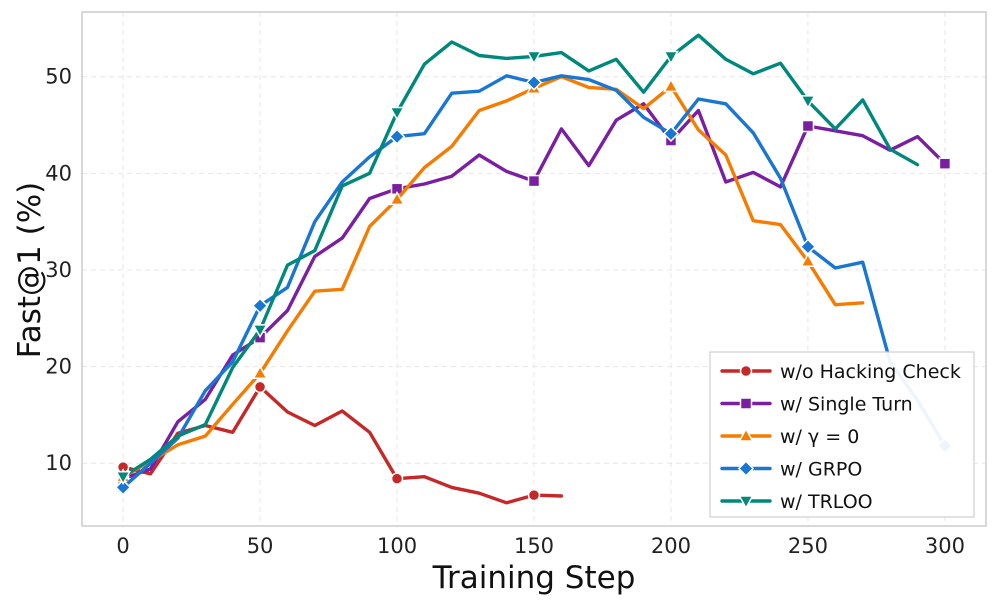 This screenshot has height=606, width=997. What do you see at coordinates (58, 367) in the screenshot?
I see `y-tick-label: 20` at bounding box center [58, 367].